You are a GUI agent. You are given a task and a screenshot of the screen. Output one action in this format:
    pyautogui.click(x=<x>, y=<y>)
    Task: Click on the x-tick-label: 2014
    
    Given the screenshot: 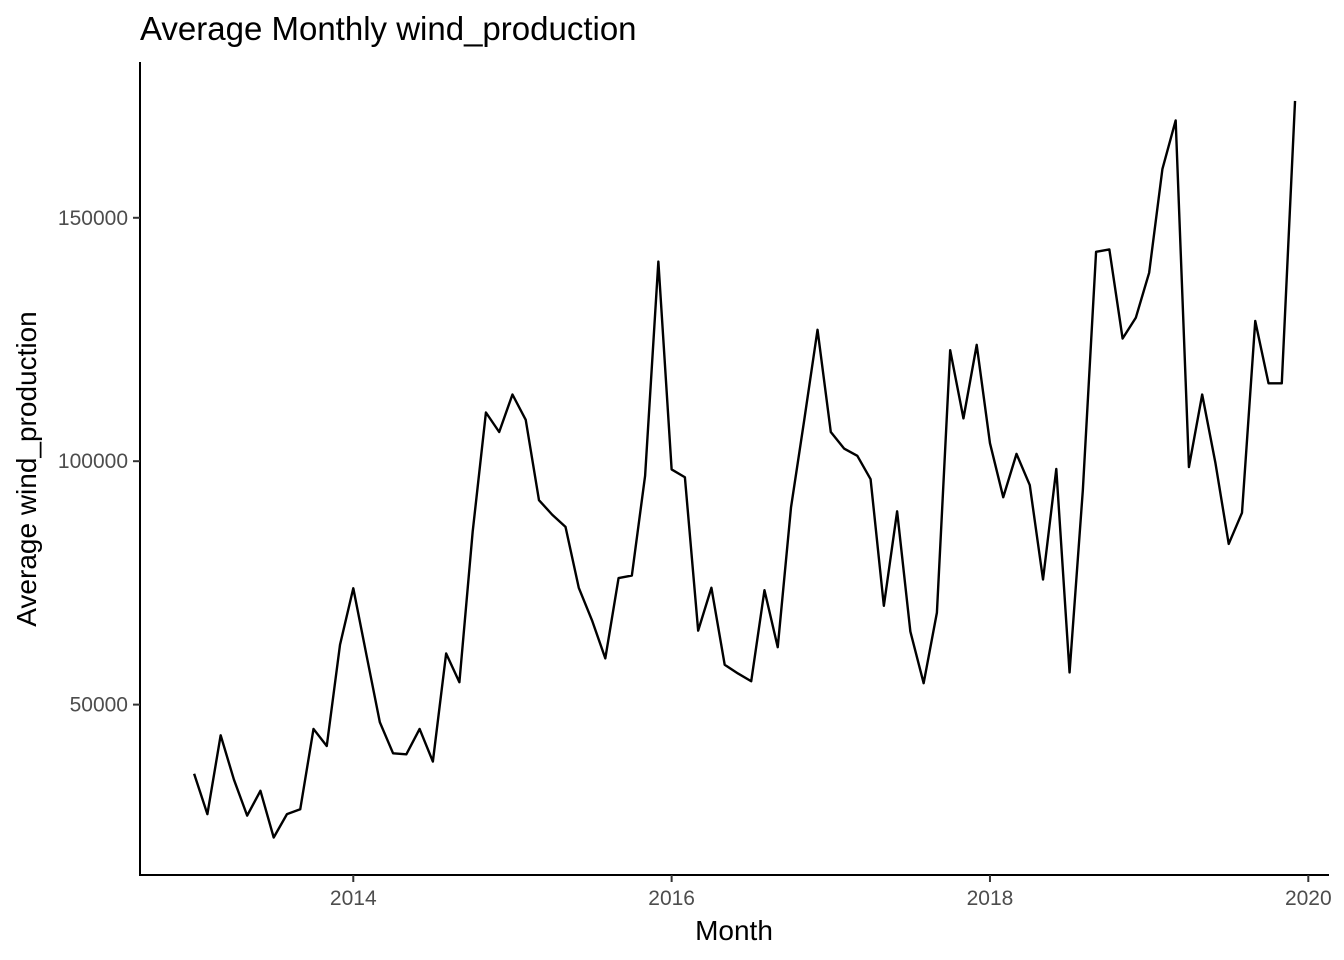 What is the action you would take?
    pyautogui.click(x=353, y=898)
    